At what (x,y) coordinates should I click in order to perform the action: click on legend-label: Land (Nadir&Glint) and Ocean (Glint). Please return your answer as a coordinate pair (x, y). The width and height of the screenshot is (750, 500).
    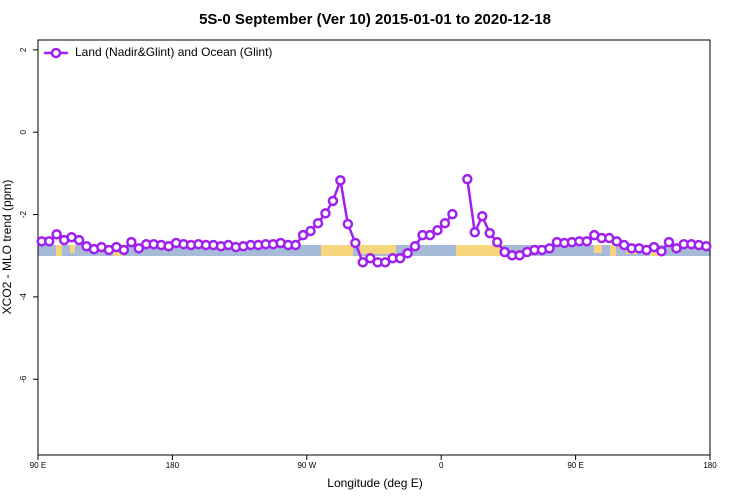
    Looking at the image, I should click on (173, 52).